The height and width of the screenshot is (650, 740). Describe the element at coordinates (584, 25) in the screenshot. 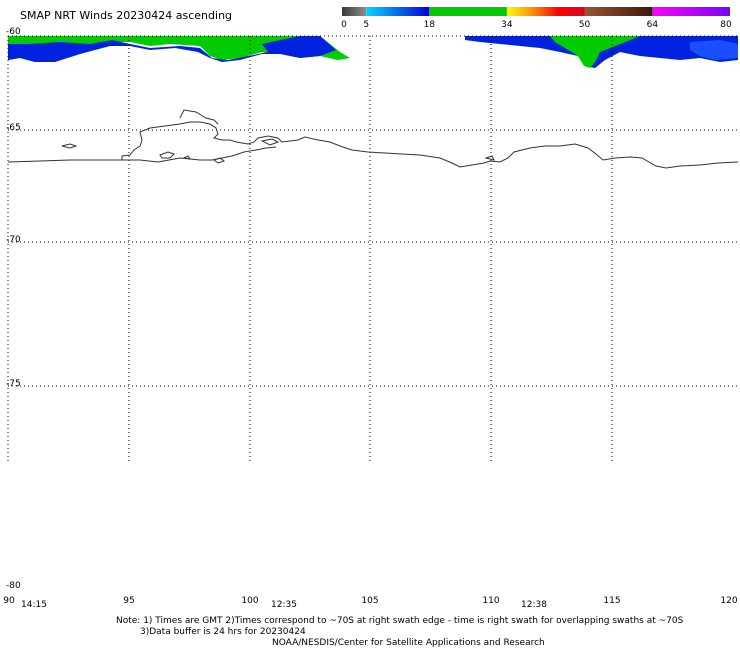

I see `colorbar-label: 50` at that location.